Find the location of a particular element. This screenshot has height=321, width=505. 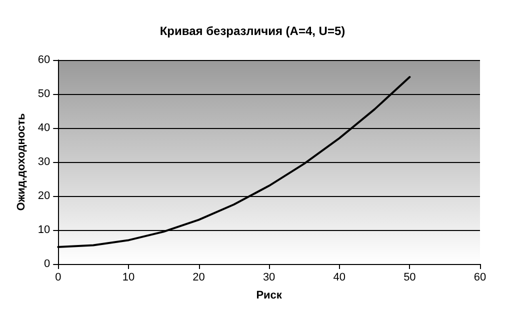

chart-title: Кривая безразличия (A=4, U=5) is located at coordinates (253, 31).